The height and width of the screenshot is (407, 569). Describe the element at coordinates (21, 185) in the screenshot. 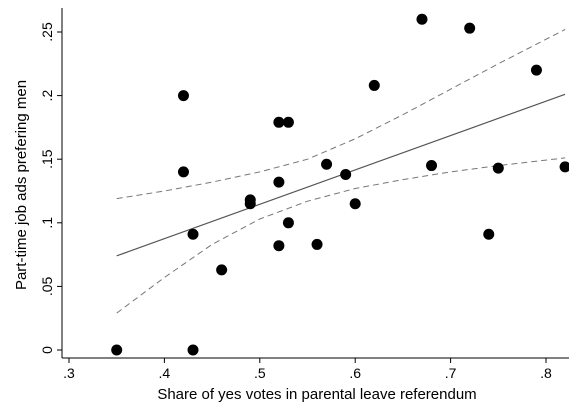

I see `y-axis-title: Part-time job ads prefering men` at that location.